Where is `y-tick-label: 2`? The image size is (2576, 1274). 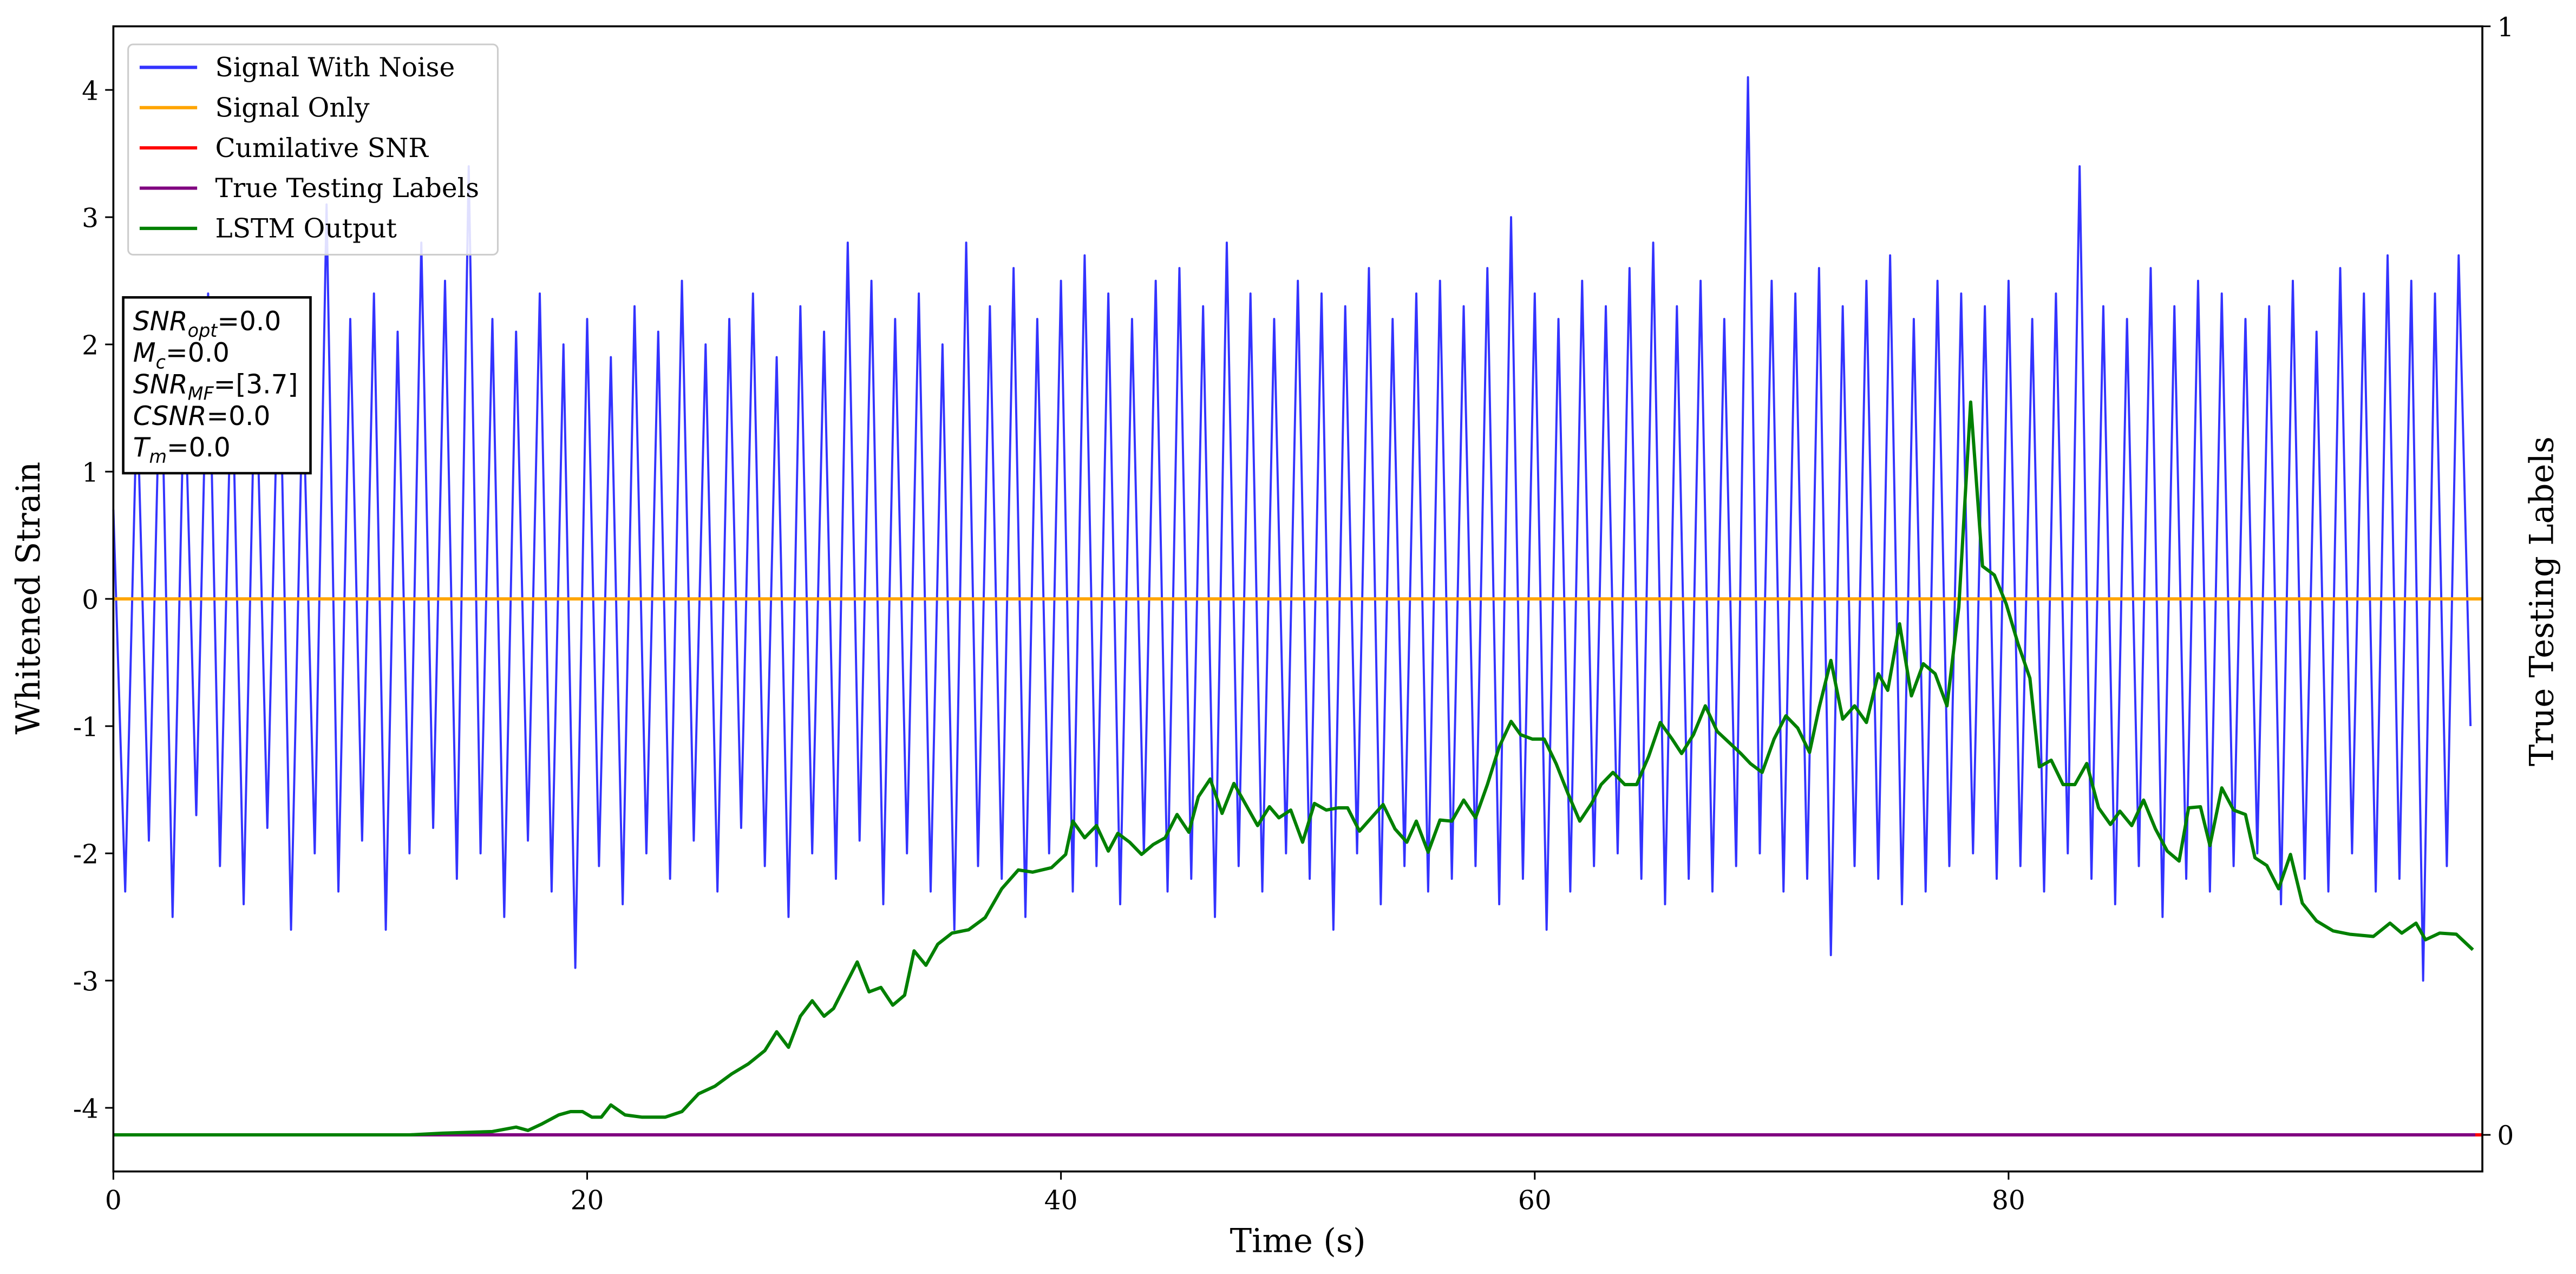
y-tick-label: 2 is located at coordinates (90, 345).